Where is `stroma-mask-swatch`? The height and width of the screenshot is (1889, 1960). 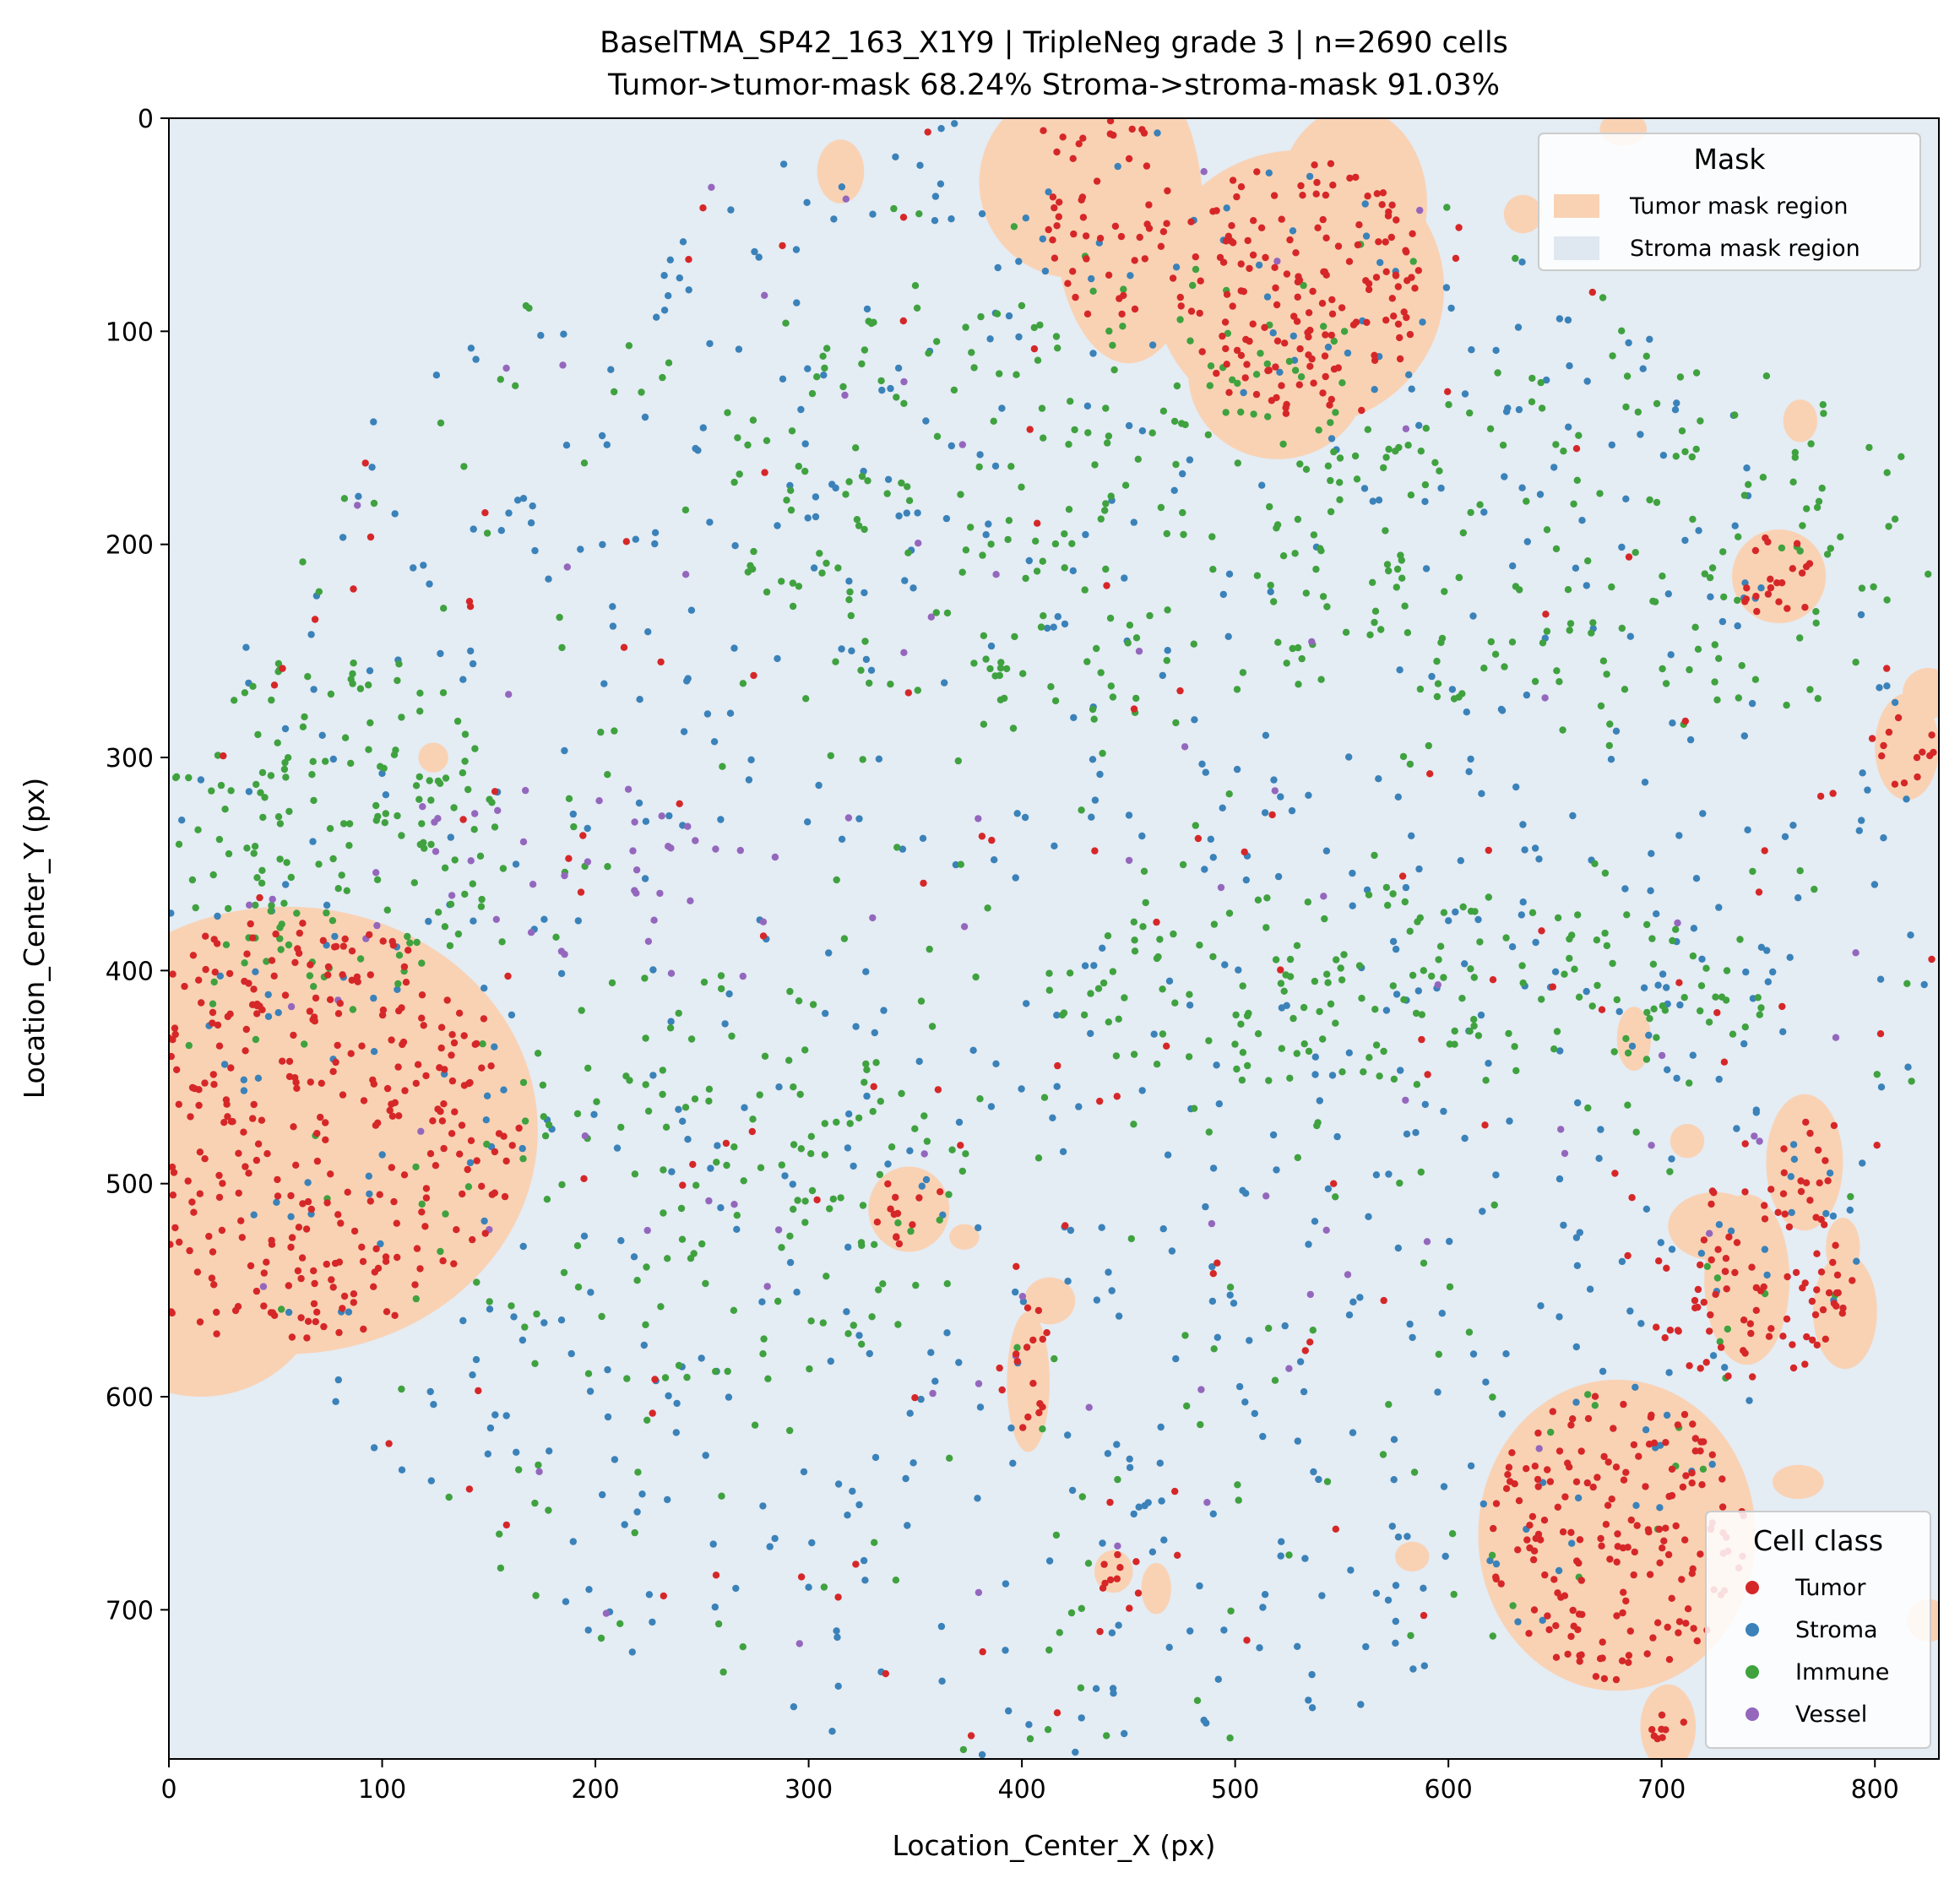 stroma-mask-swatch is located at coordinates (1577, 248).